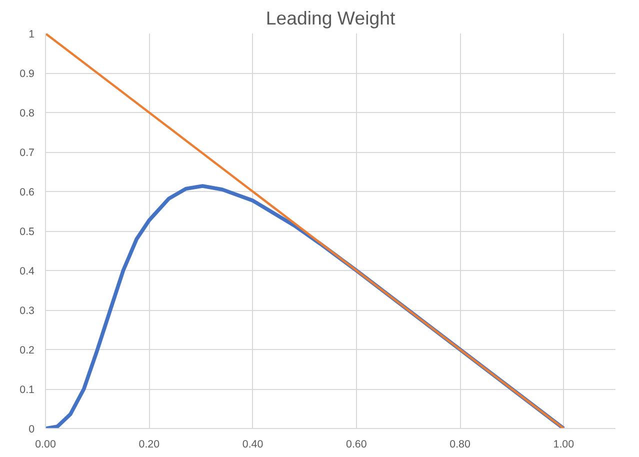 The width and height of the screenshot is (639, 457). Describe the element at coordinates (356, 444) in the screenshot. I see `x-tick-label: 0.60` at that location.